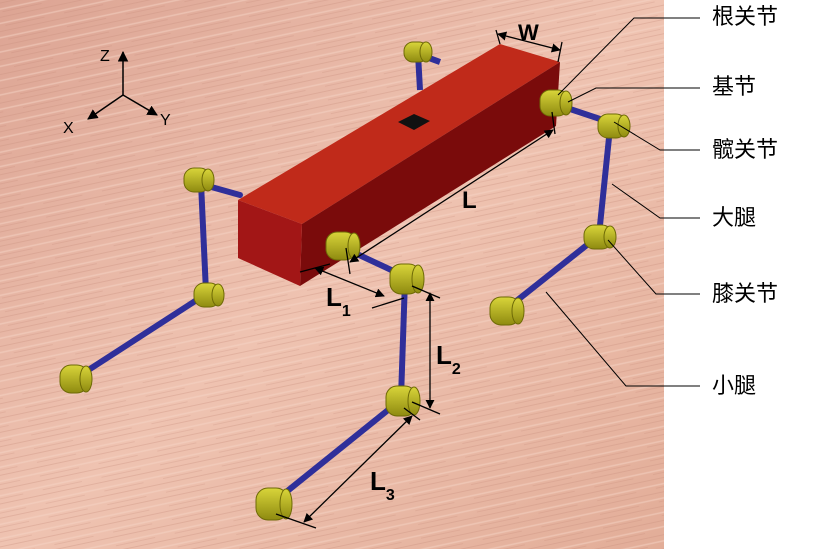 This screenshot has width=826, height=549. What do you see at coordinates (469, 200) in the screenshot?
I see `dimension-label-l: L` at bounding box center [469, 200].